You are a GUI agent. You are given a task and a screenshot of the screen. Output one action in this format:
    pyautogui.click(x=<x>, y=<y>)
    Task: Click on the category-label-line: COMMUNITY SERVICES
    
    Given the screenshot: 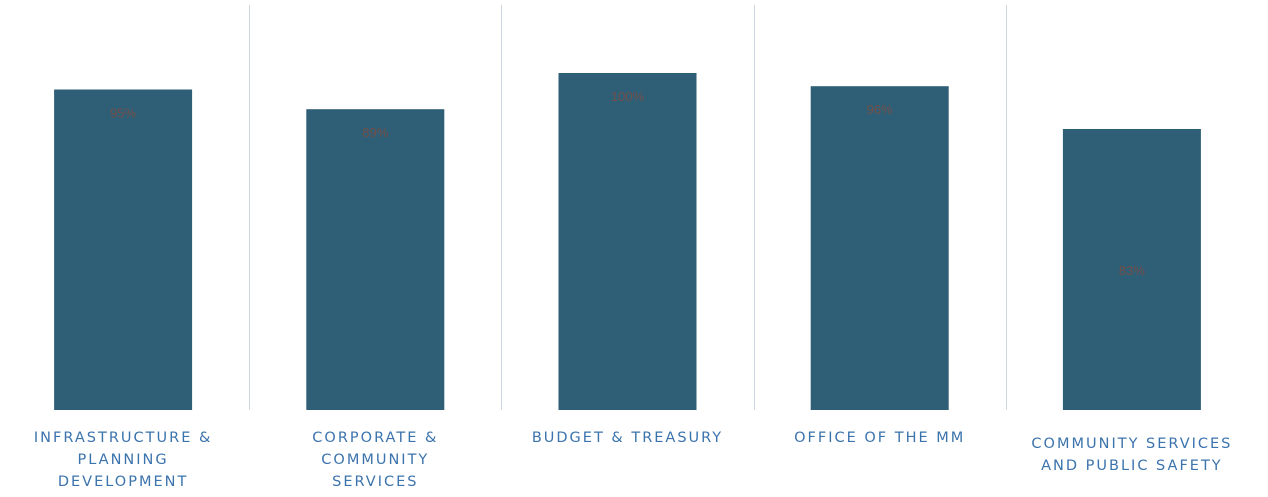 What is the action you would take?
    pyautogui.click(x=1131, y=444)
    